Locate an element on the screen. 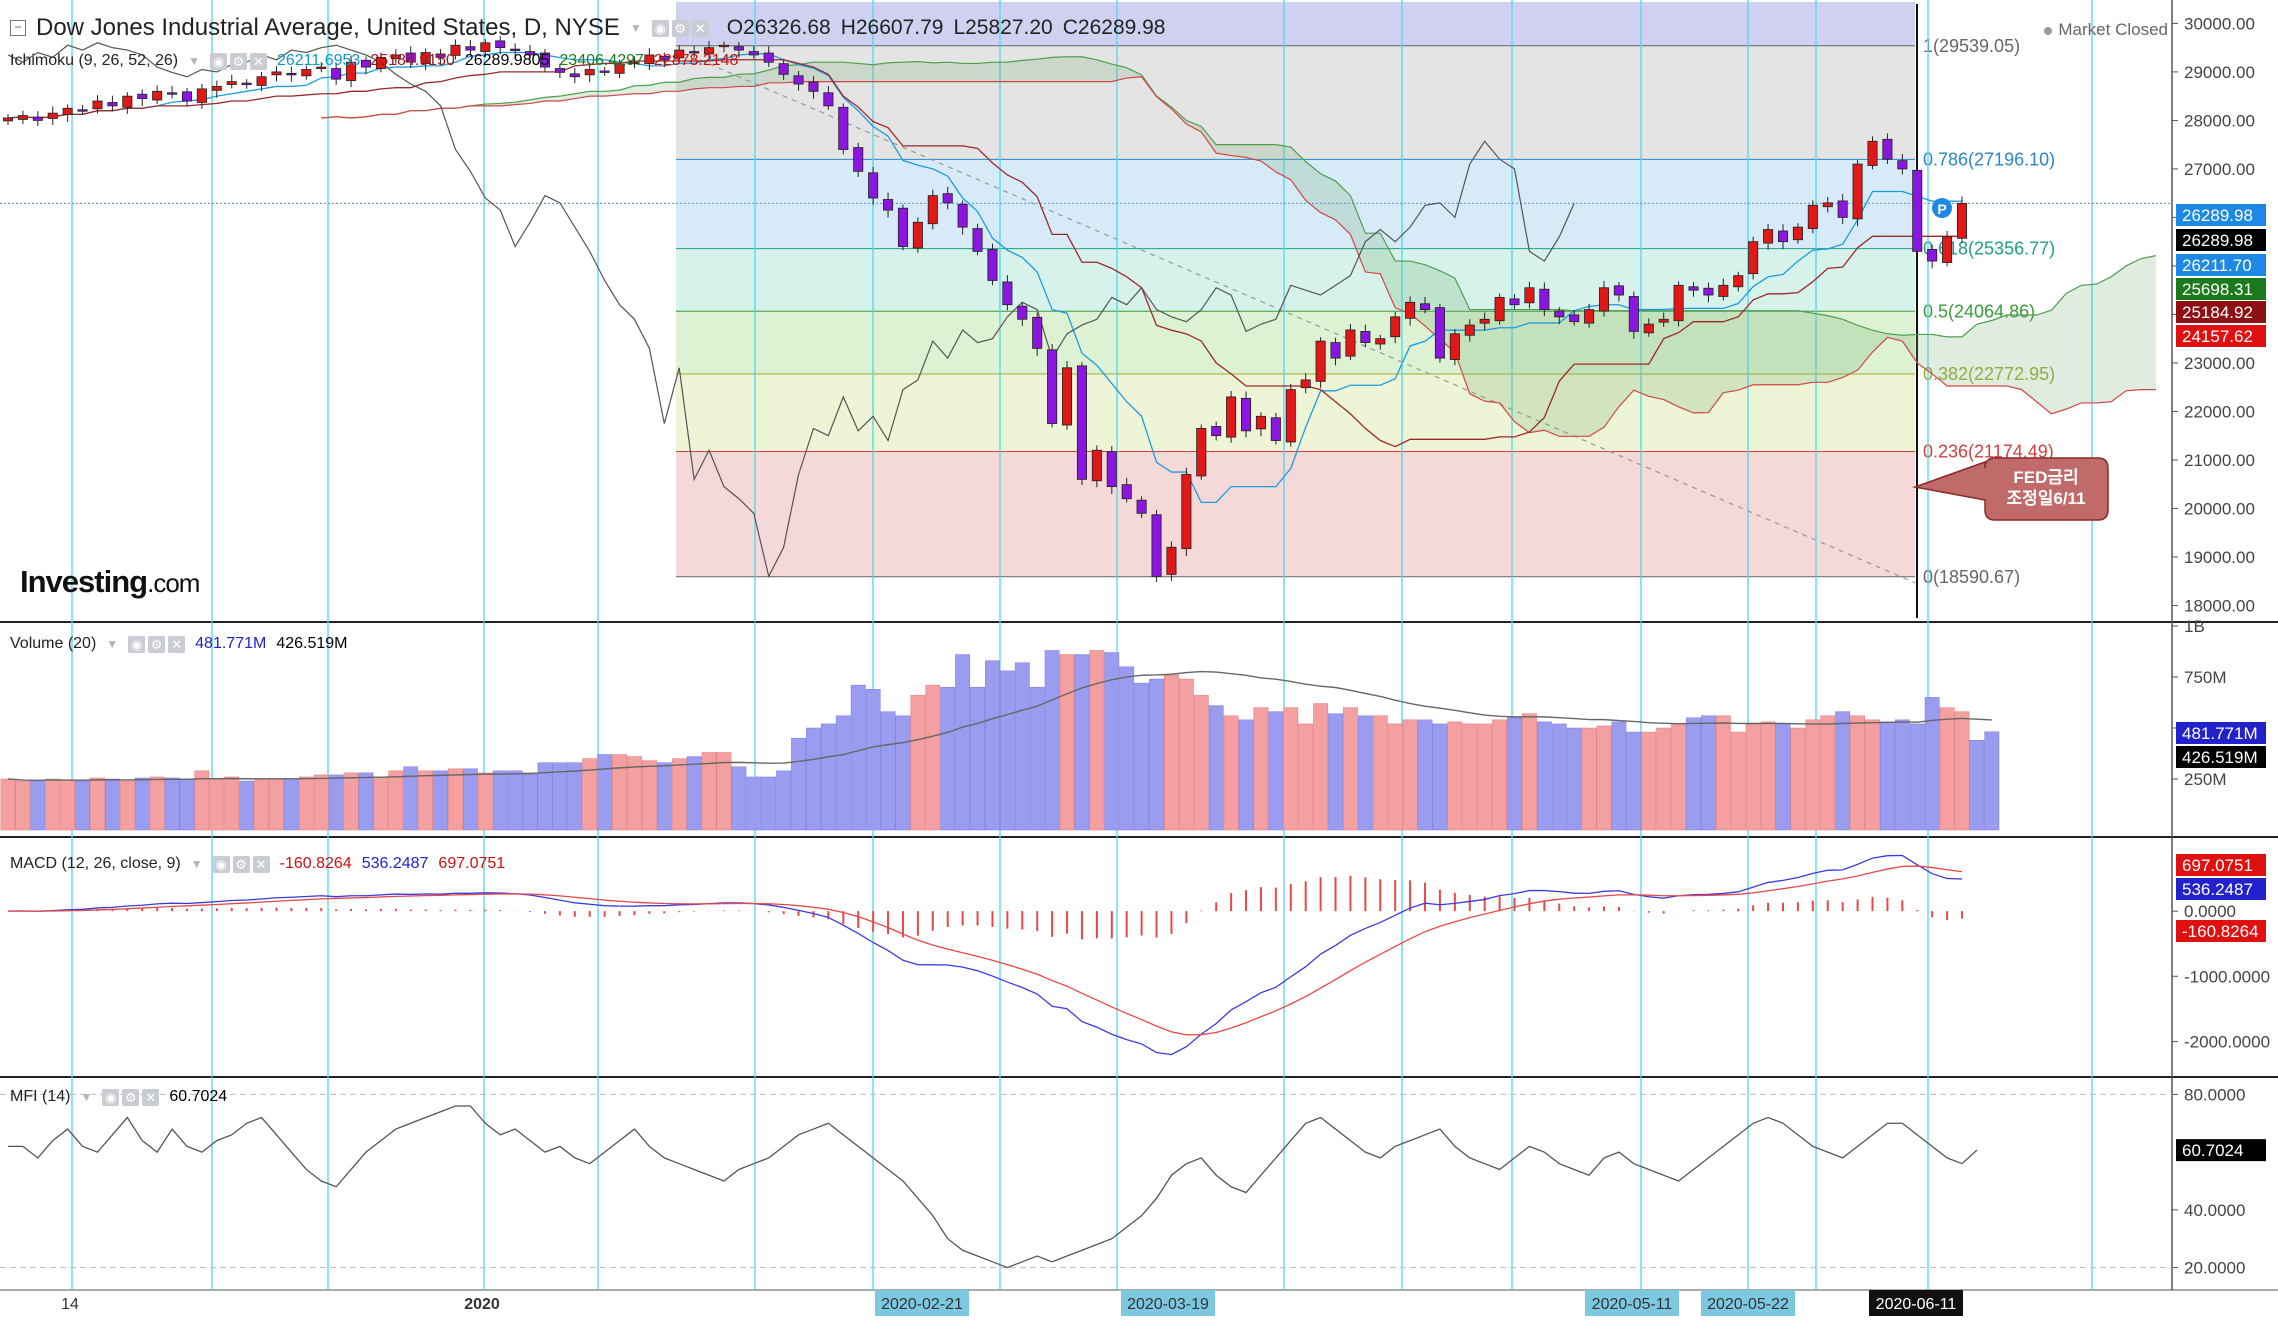 The width and height of the screenshot is (2278, 1324). price-badge: 26211.70 is located at coordinates (2221, 265).